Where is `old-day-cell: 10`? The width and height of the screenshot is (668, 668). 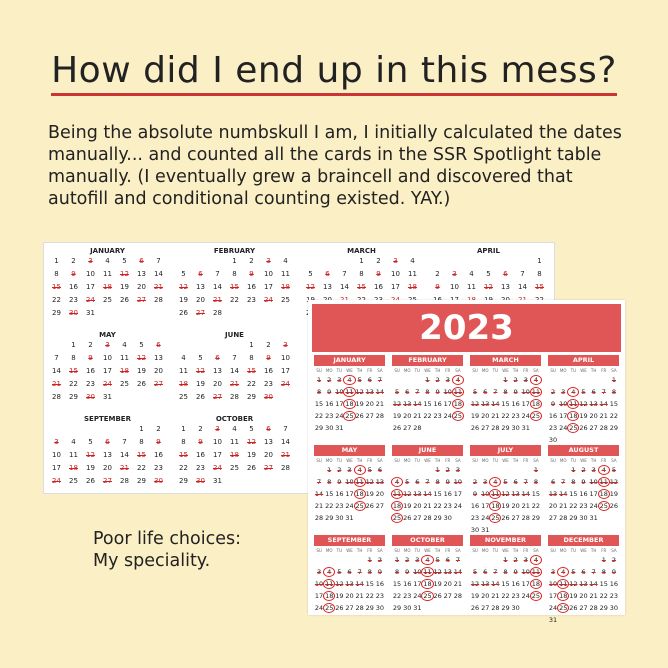 old-day-cell: 10 is located at coordinates (268, 274).